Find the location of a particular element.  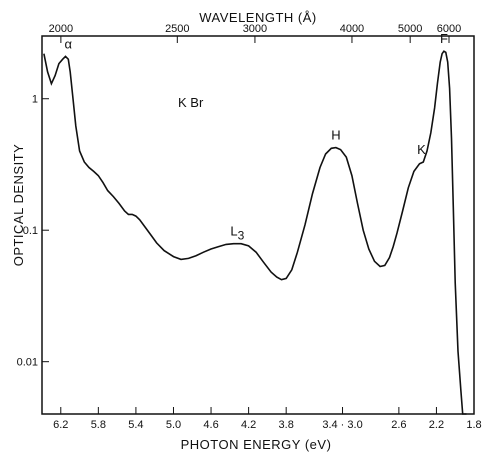

bottom-axis-title: PHOTON ENERGY (eV) is located at coordinates (256, 444).